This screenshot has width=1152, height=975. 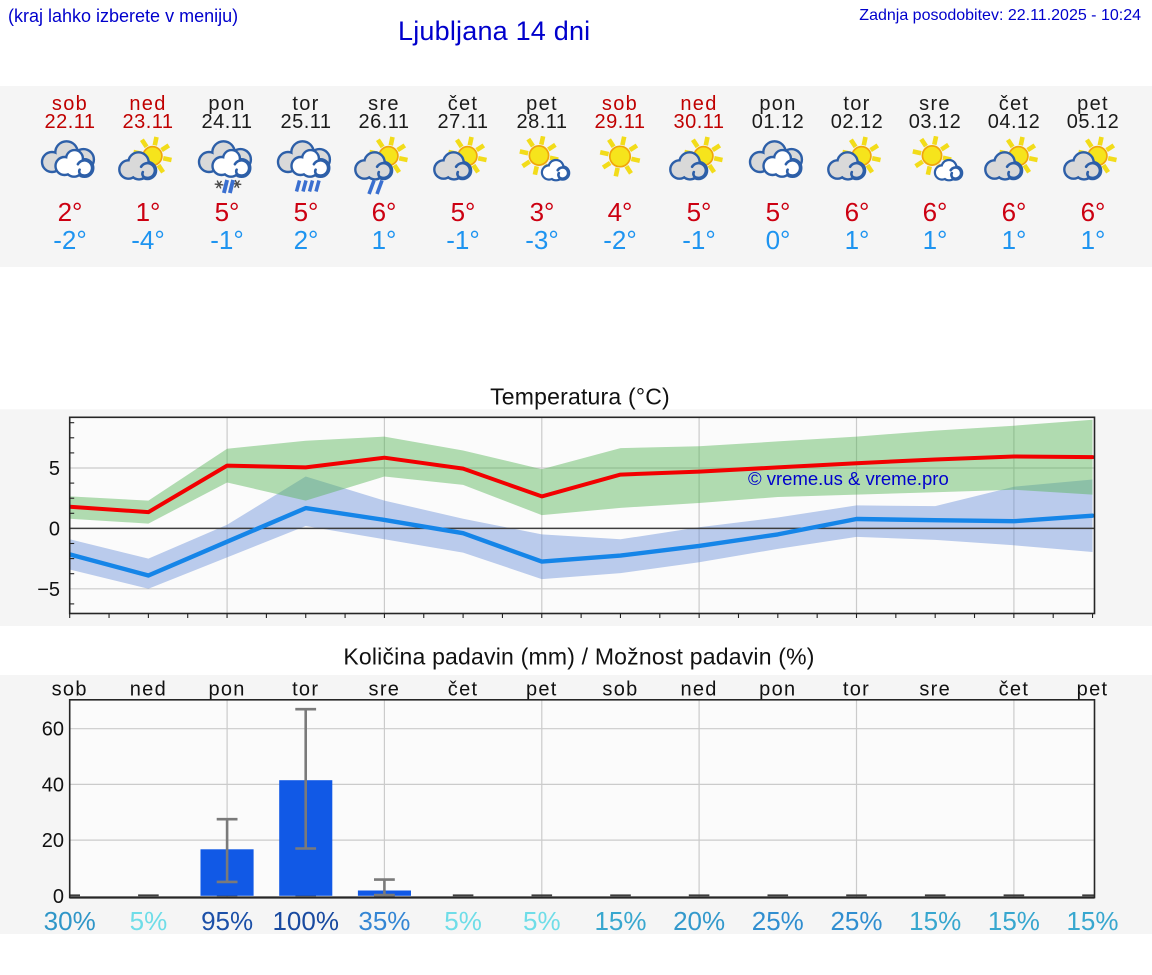 What do you see at coordinates (48, 590) in the screenshot?
I see `svg-text: −5` at bounding box center [48, 590].